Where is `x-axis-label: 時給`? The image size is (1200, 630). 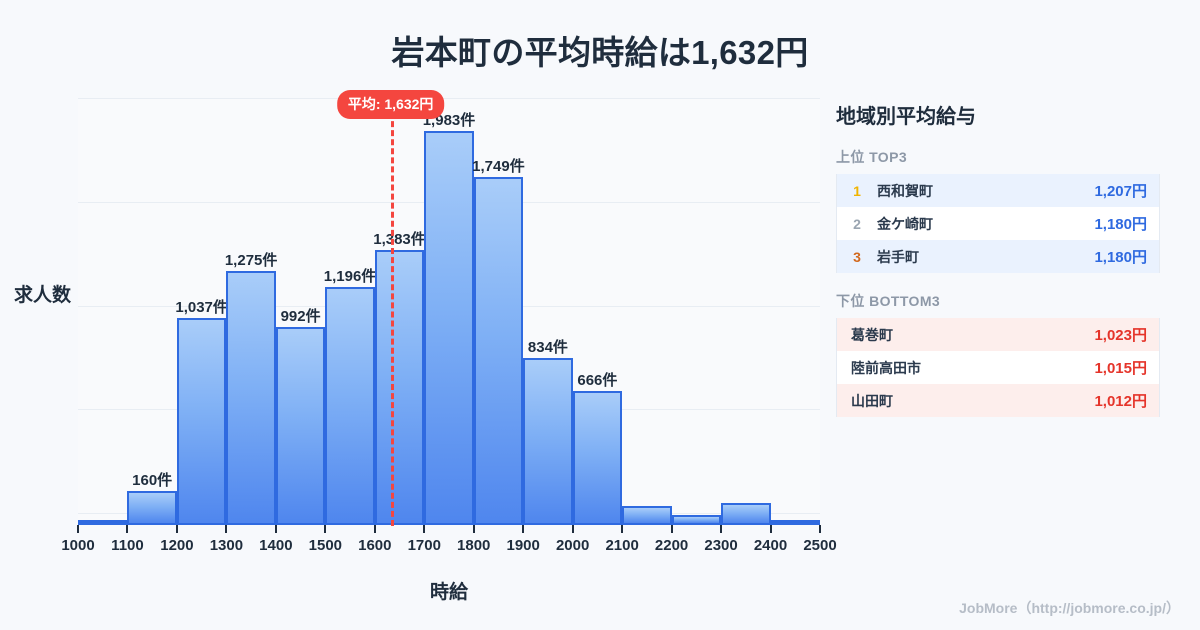 x-axis-label: 時給 is located at coordinates (448, 592).